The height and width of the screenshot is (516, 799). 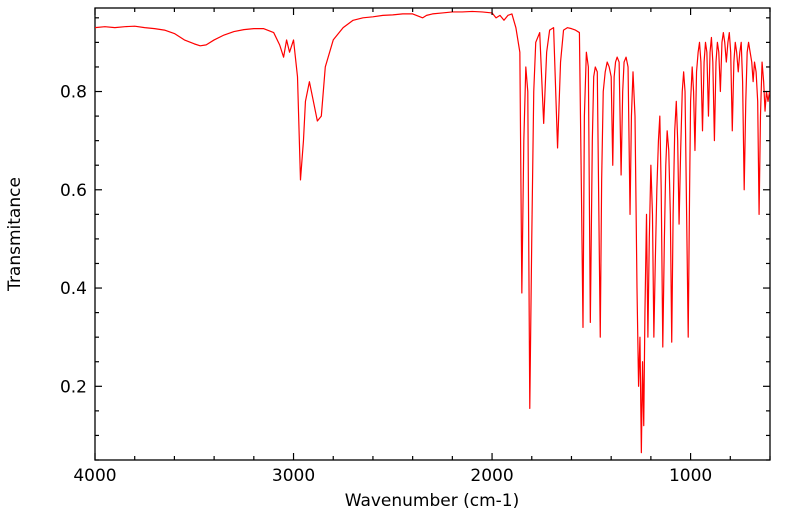 I want to click on y-tick-label: 0.6, so click(x=73, y=191).